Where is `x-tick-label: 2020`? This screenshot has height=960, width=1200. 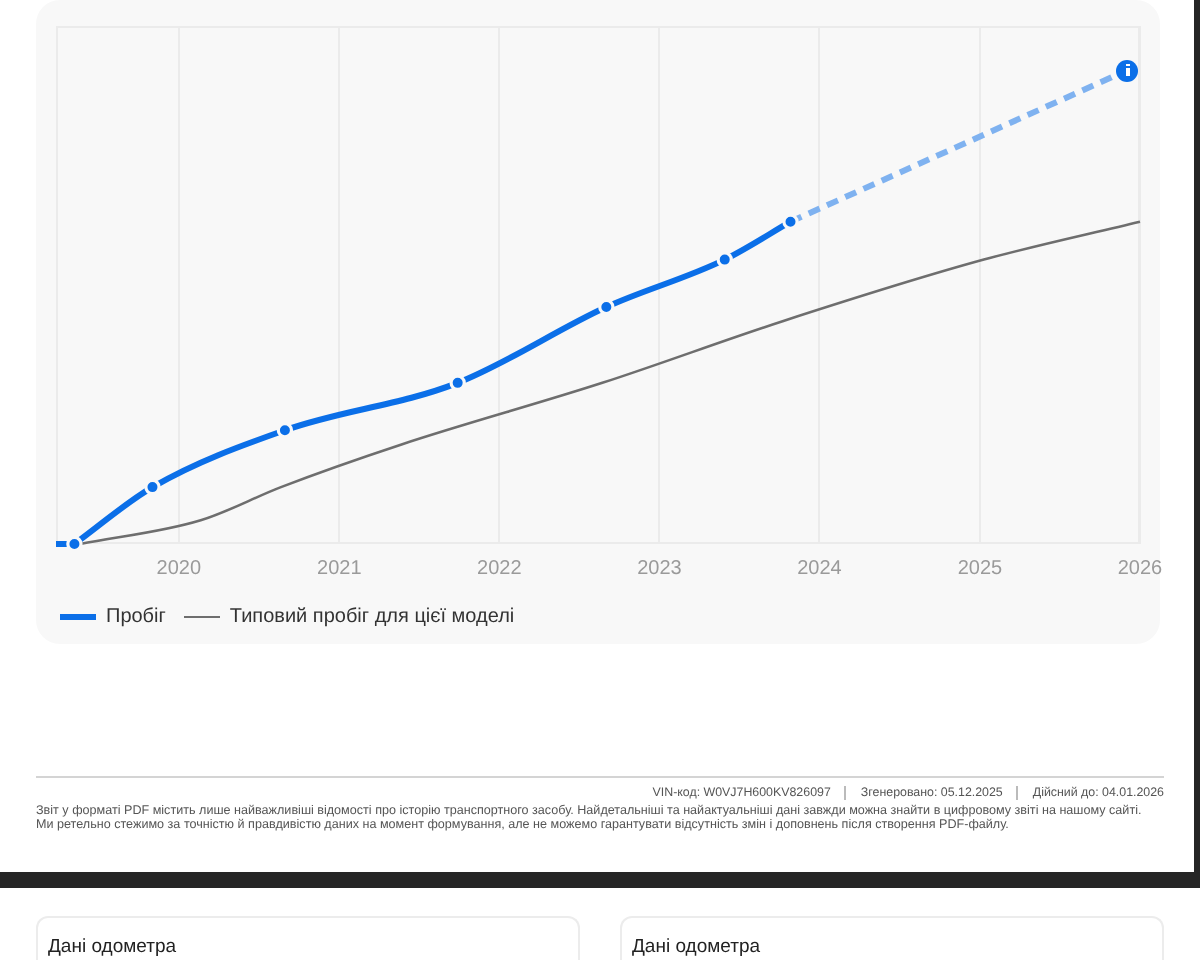
x-tick-label: 2020 is located at coordinates (179, 568).